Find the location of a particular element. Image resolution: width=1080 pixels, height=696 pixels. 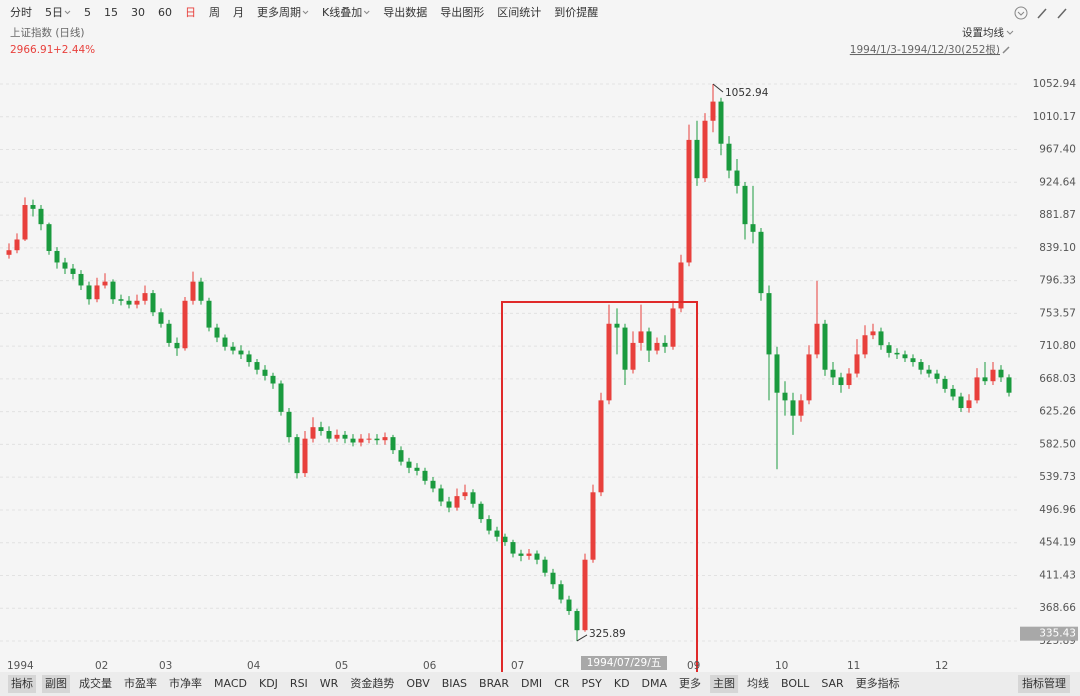

indicator-tab: WR is located at coordinates (329, 683).